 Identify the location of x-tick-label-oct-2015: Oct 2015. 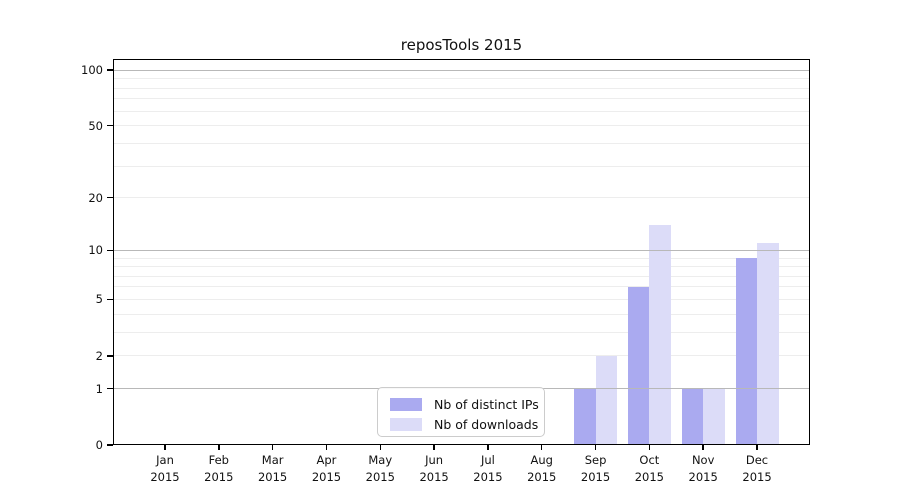
(649, 468).